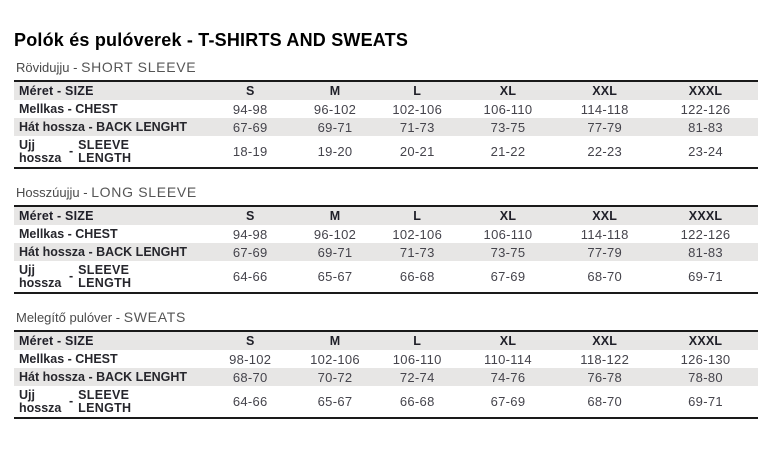  Describe the element at coordinates (335, 377) in the screenshot. I see `size-value-cell: 70-72` at that location.